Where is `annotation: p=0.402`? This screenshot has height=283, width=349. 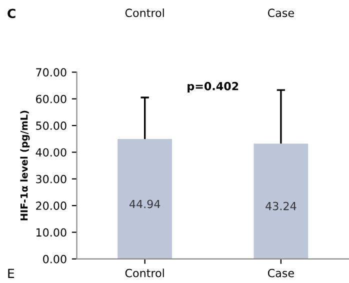 annotation: p=0.402 is located at coordinates (213, 87).